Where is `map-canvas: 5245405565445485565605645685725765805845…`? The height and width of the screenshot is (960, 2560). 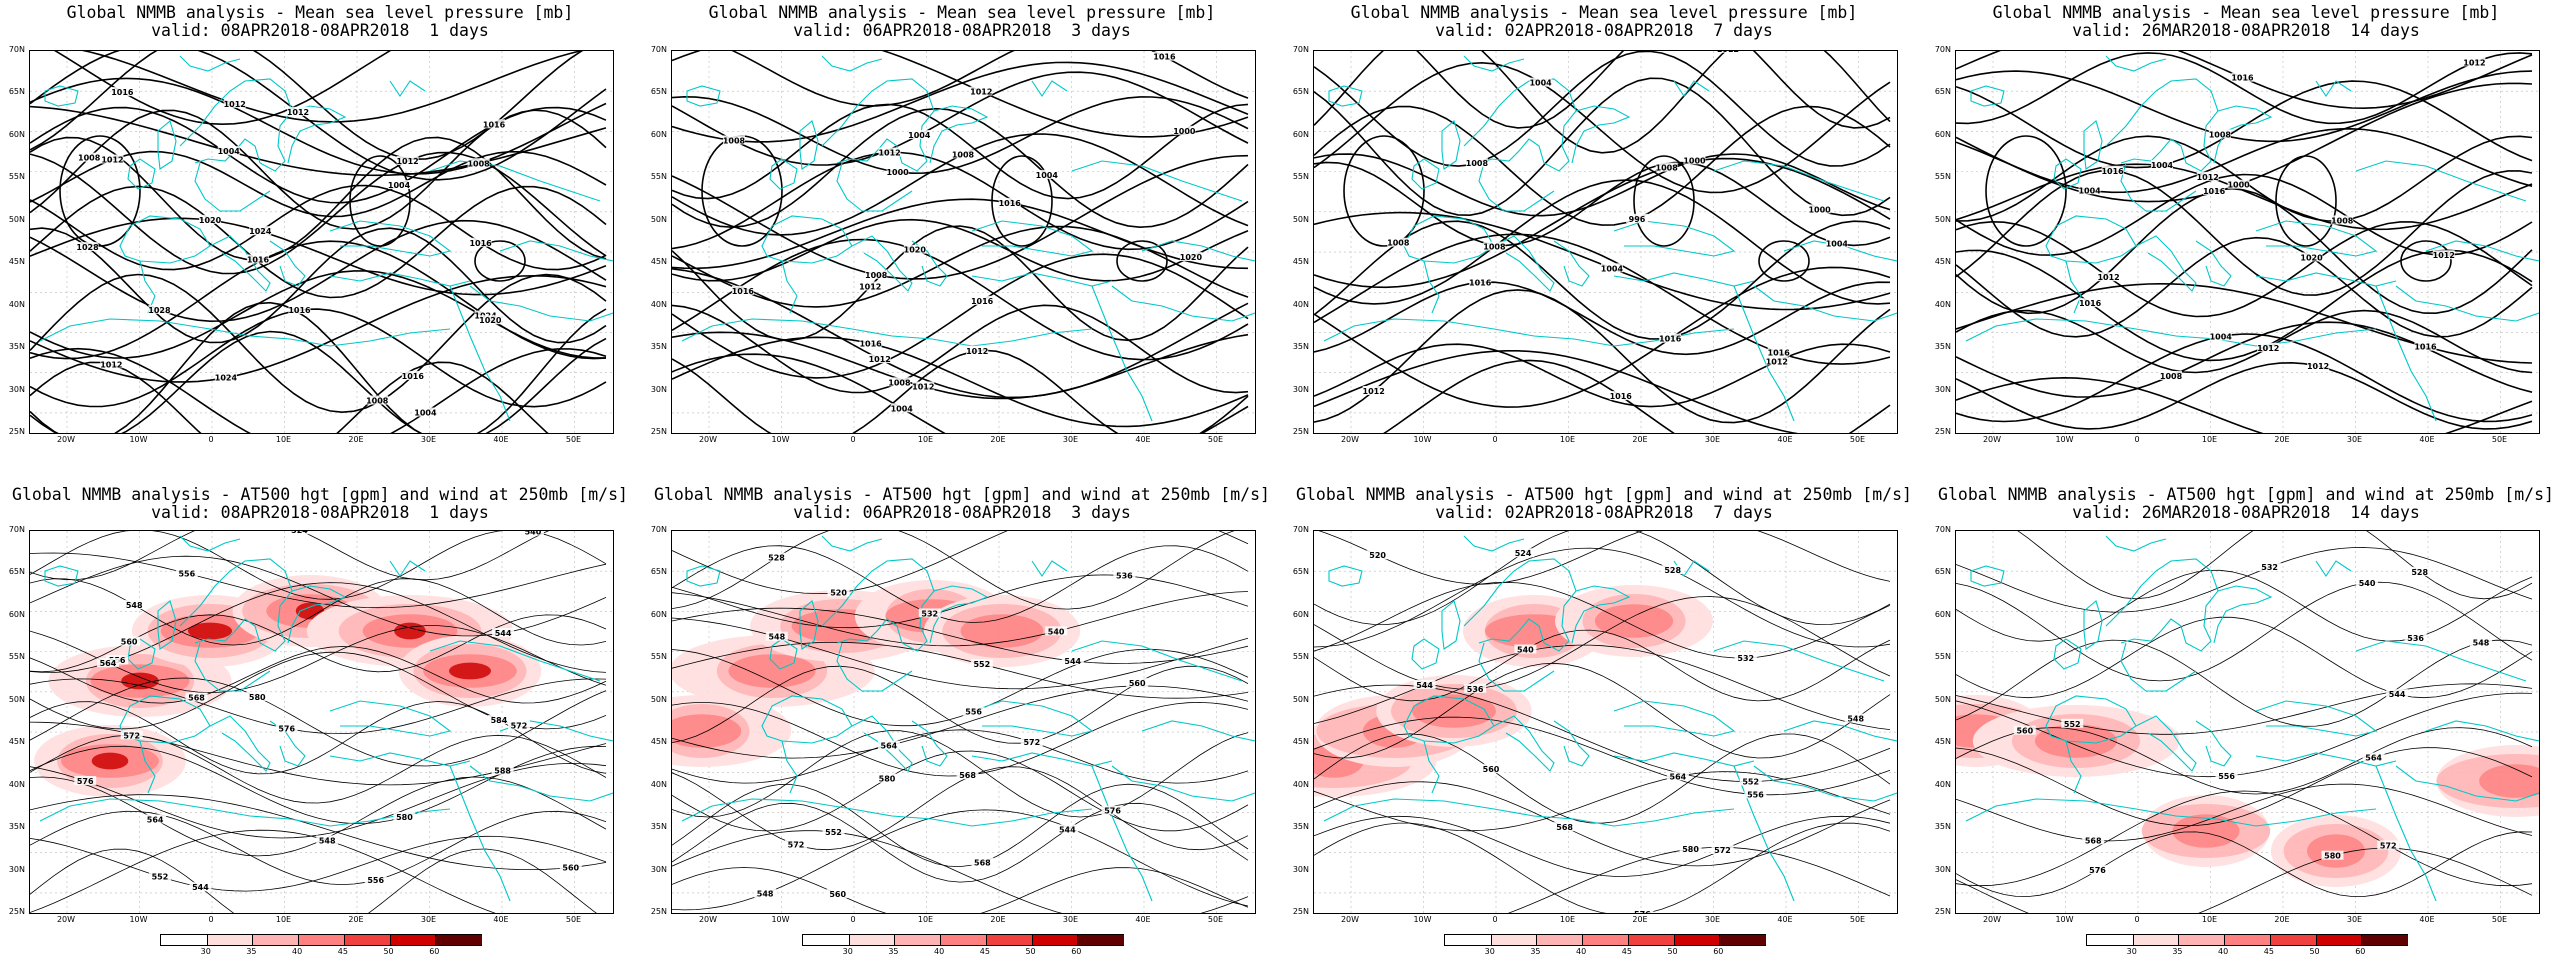
map-canvas: 5245405565445485565605645685725765805845… is located at coordinates (321, 722).